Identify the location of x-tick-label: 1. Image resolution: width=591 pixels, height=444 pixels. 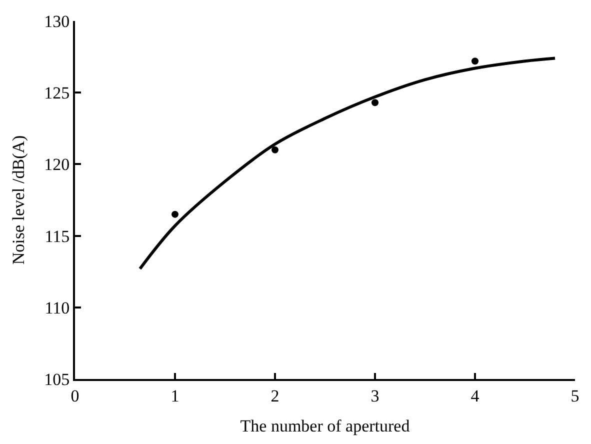
(175, 396).